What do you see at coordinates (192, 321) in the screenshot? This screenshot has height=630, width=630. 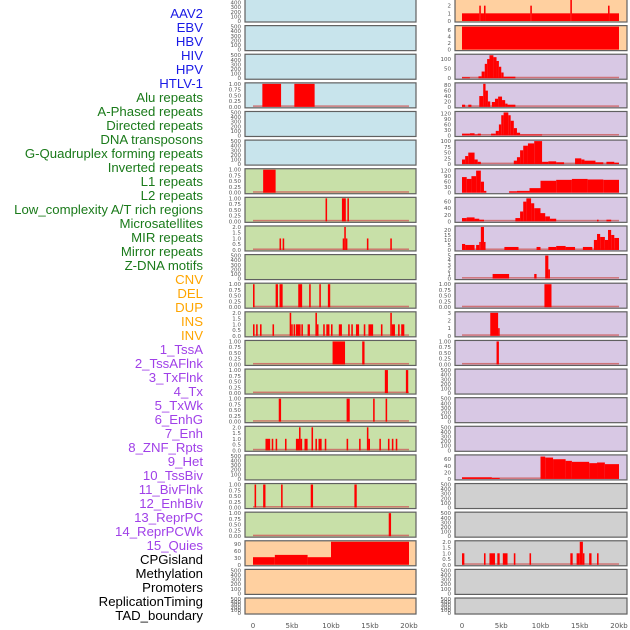 I see `track-label: INS` at bounding box center [192, 321].